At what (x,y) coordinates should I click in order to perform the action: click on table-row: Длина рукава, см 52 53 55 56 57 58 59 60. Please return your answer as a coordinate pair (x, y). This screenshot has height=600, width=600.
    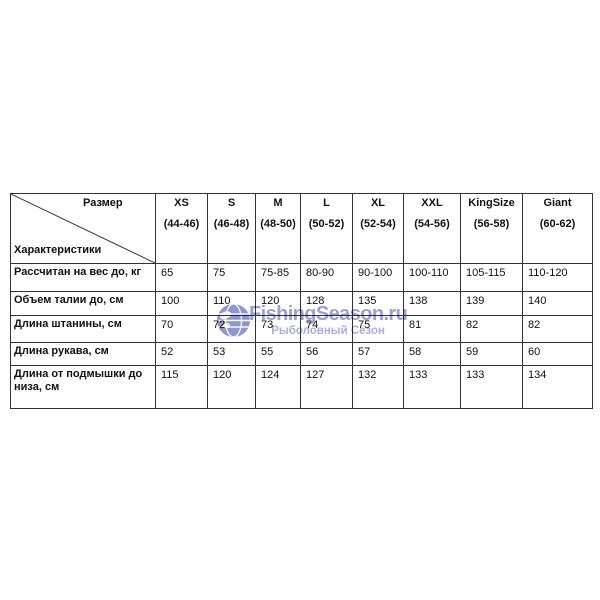
    Looking at the image, I should click on (301, 354).